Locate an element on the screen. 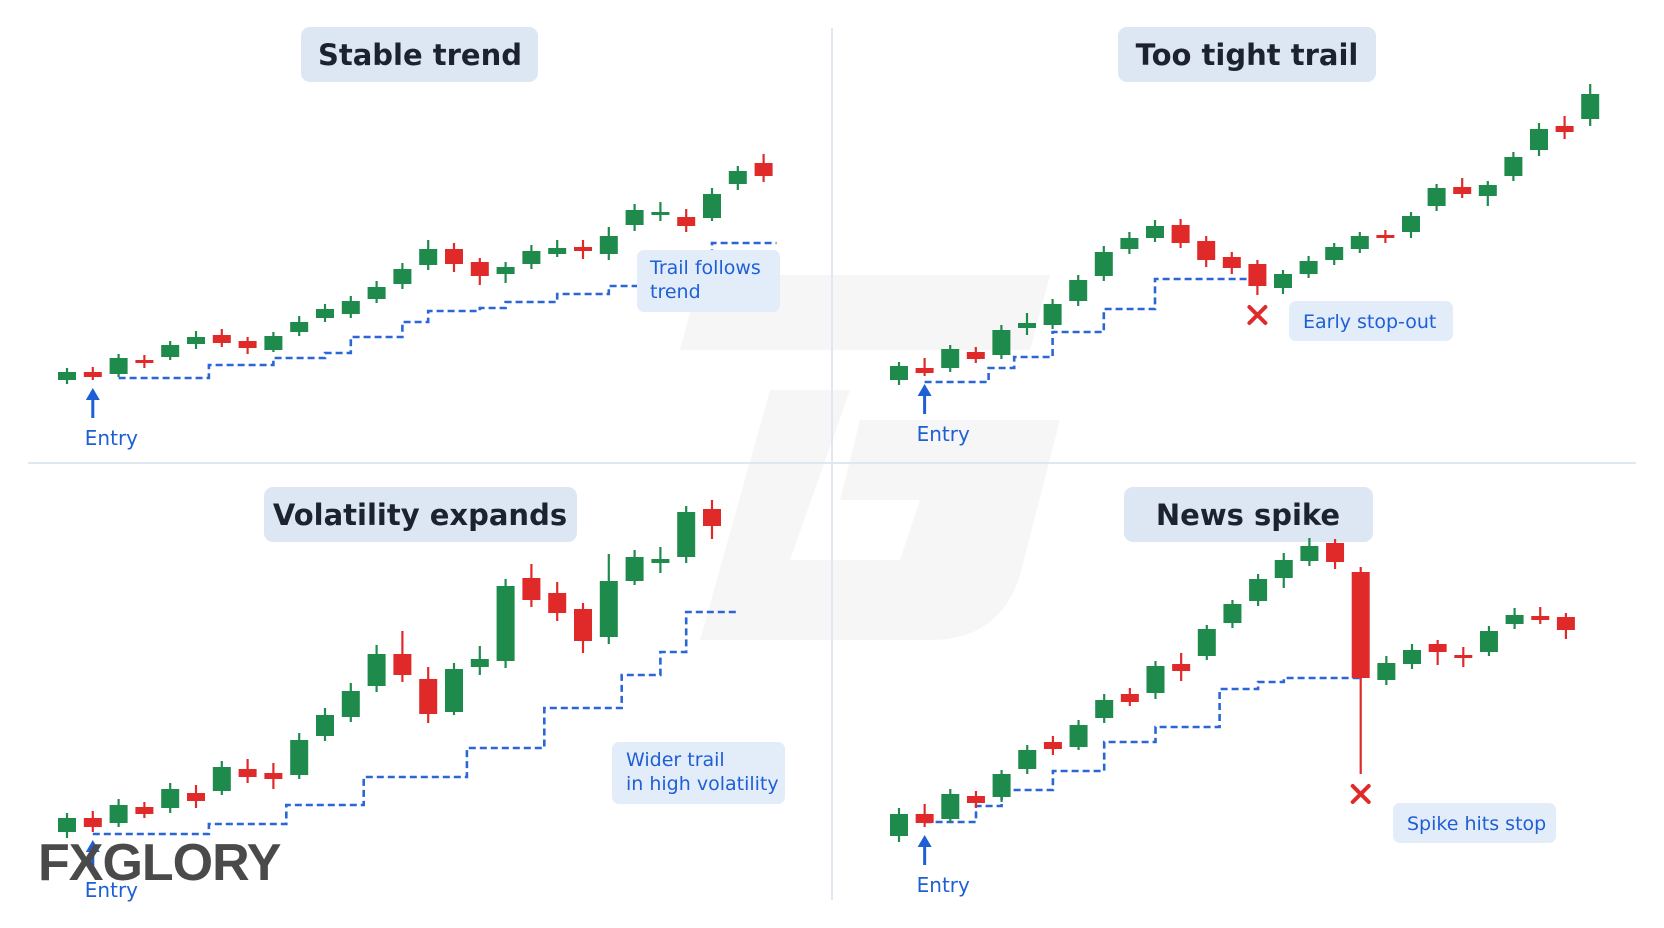  entry-arrow-icon is located at coordinates (92, 394).